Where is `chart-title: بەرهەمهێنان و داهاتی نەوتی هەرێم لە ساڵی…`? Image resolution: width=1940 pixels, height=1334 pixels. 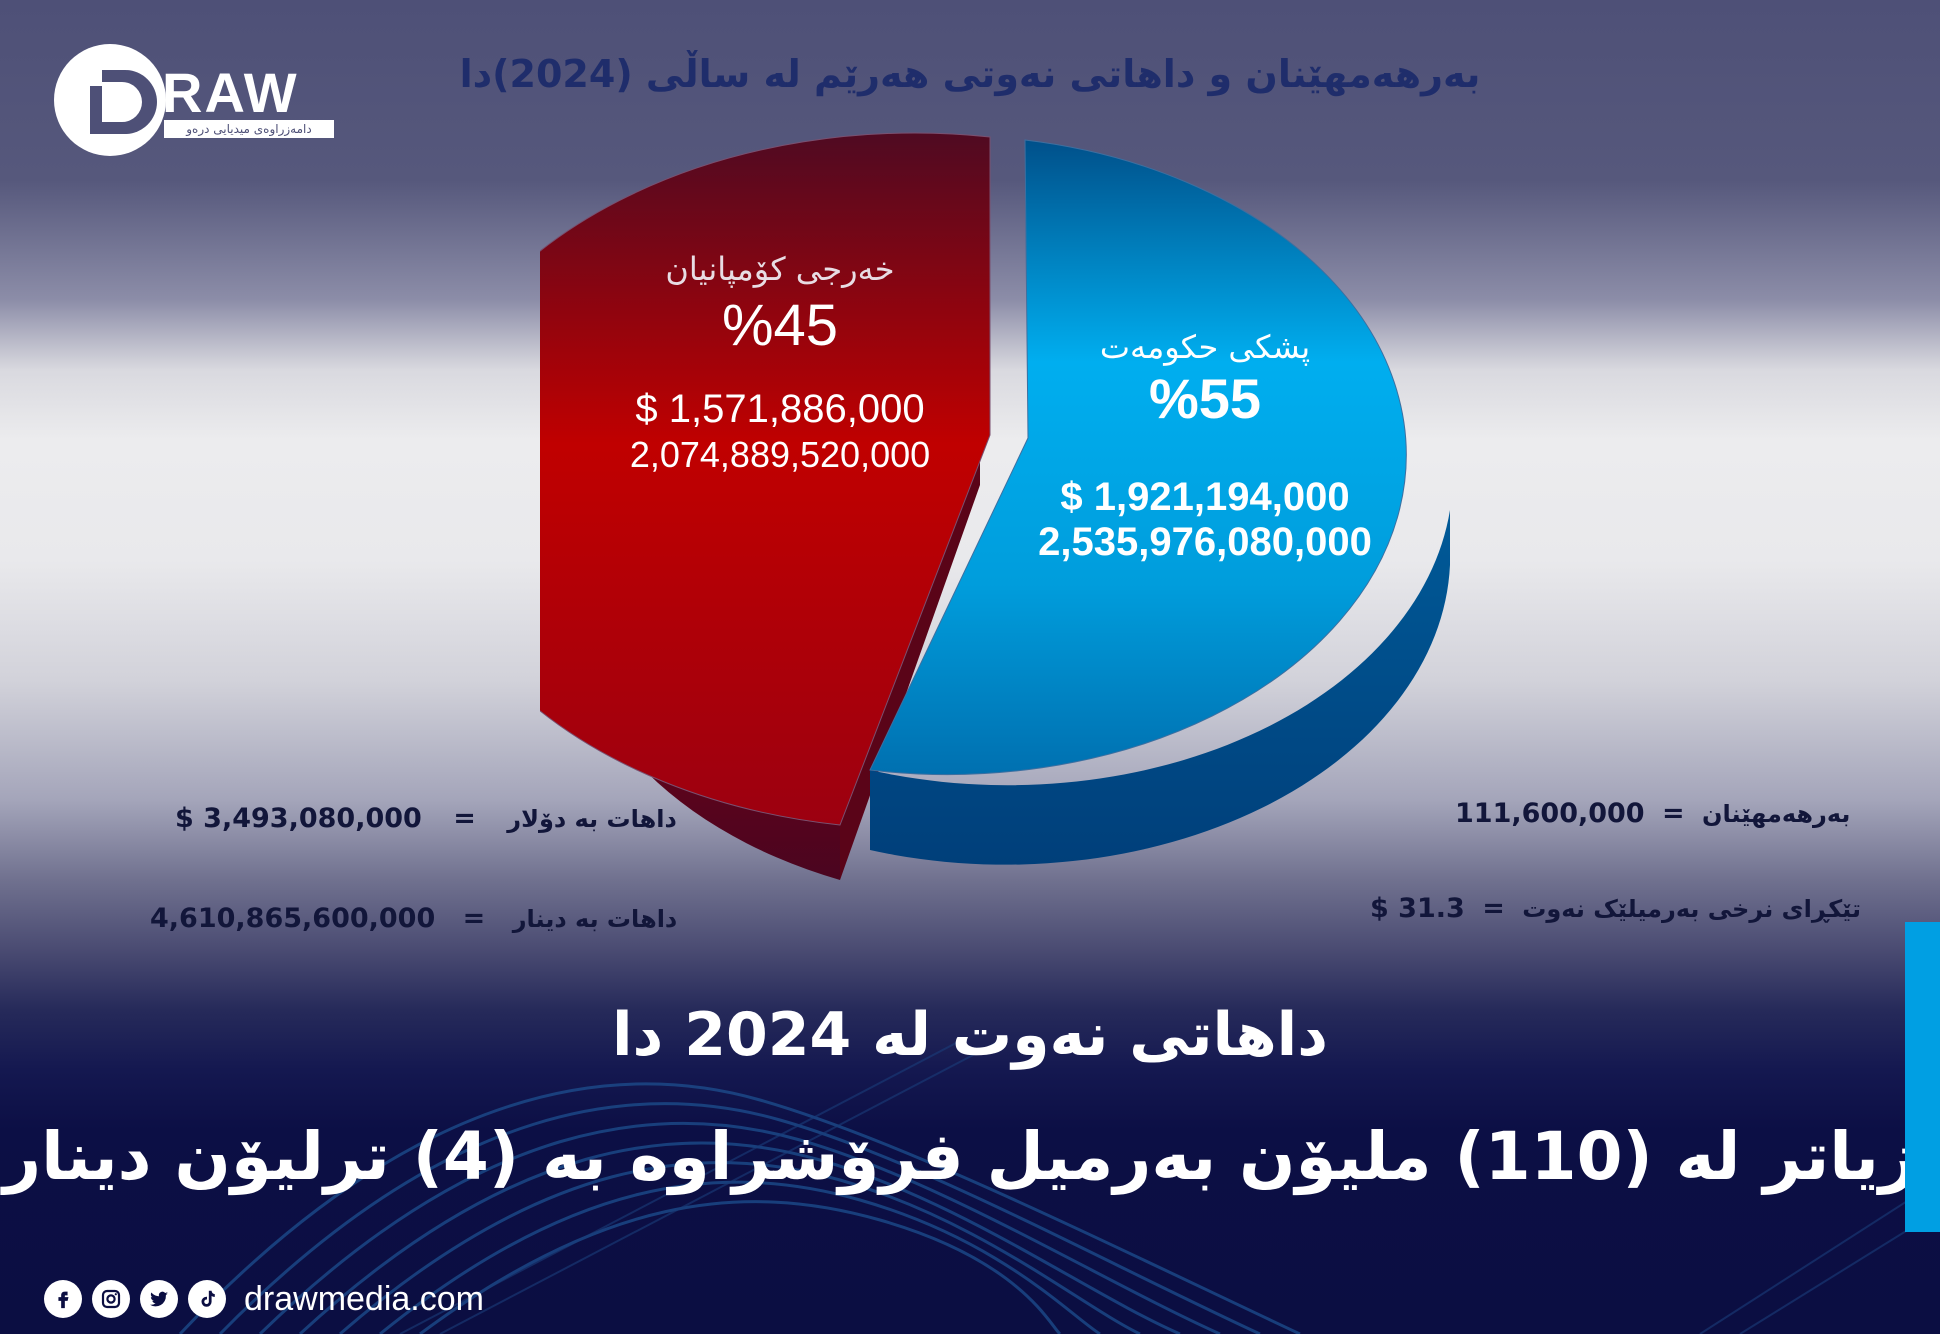 chart-title: بەرهەمهێنان و داهاتی نەوتی هەرێم لە ساڵی… is located at coordinates (970, 74).